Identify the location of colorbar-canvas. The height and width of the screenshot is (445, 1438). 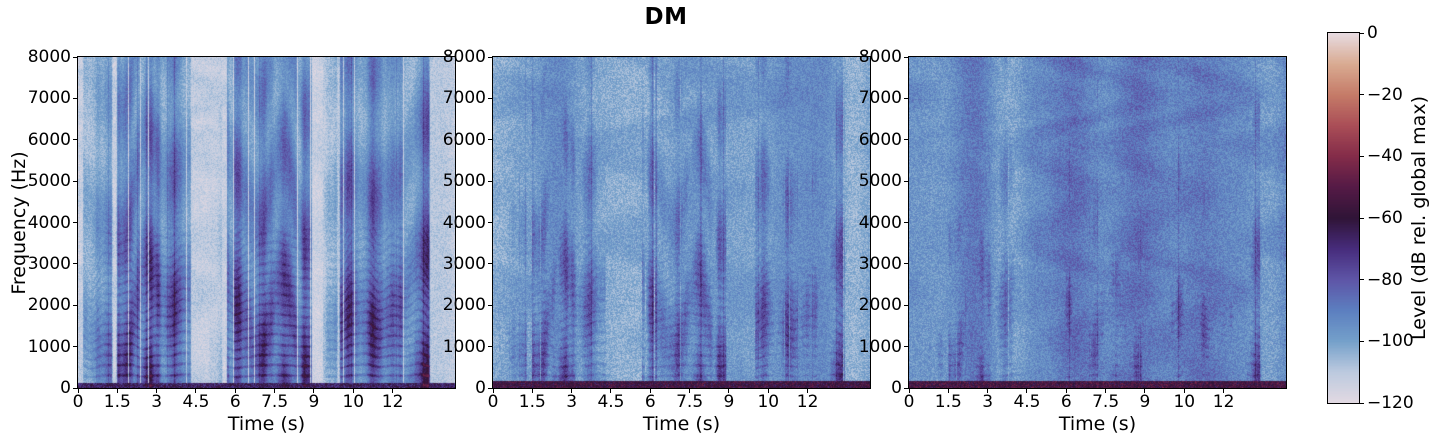
(1343, 218).